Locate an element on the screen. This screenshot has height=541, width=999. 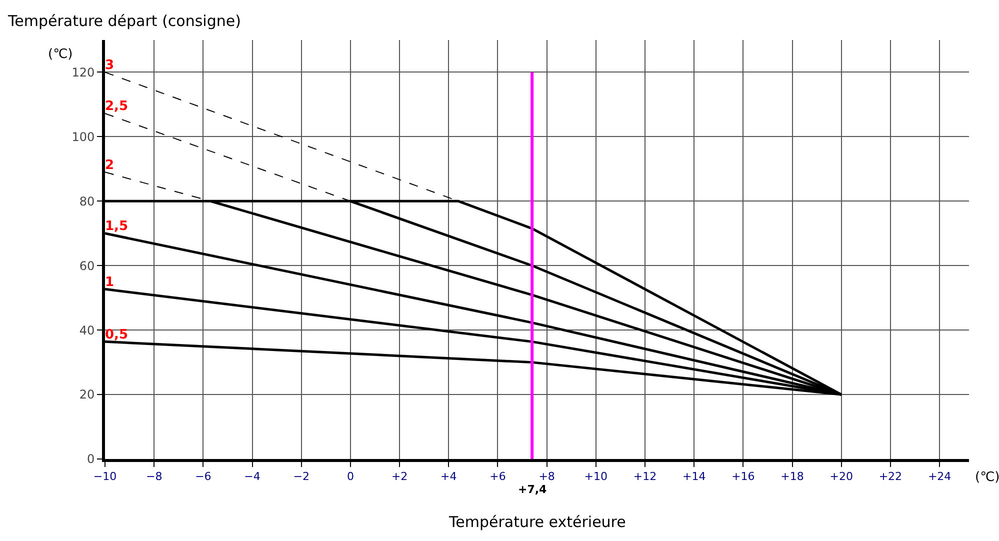
series-label: 3 is located at coordinates (109, 65).